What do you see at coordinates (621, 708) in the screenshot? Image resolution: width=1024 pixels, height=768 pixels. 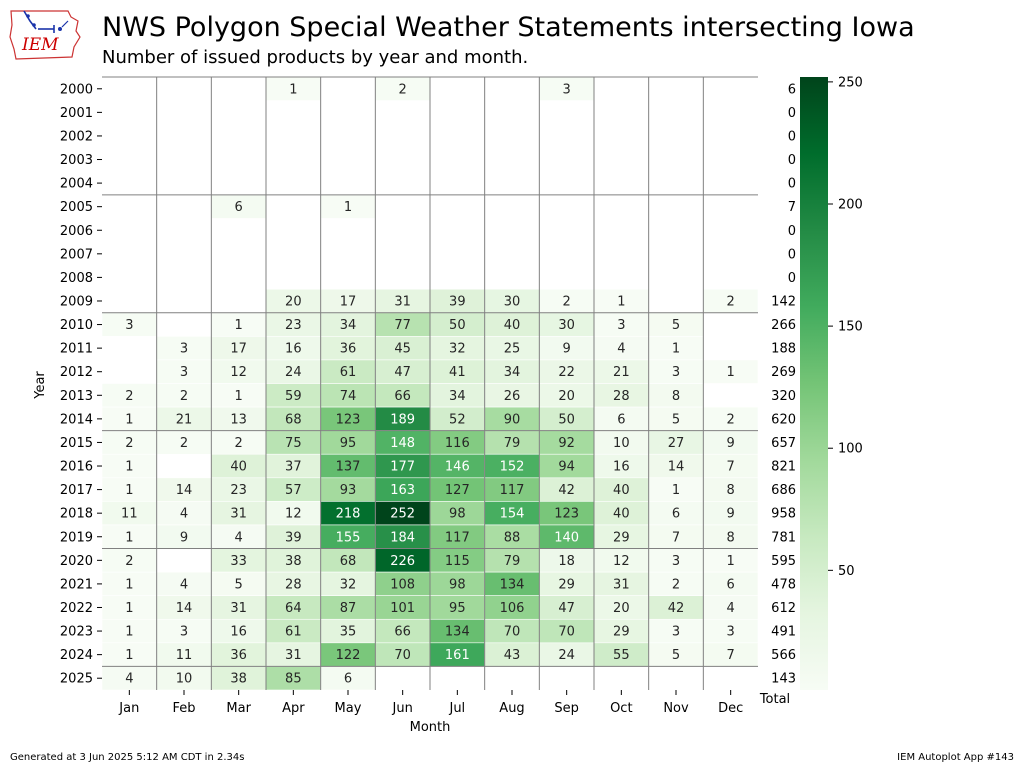 I see `x-tick-label: Oct` at bounding box center [621, 708].